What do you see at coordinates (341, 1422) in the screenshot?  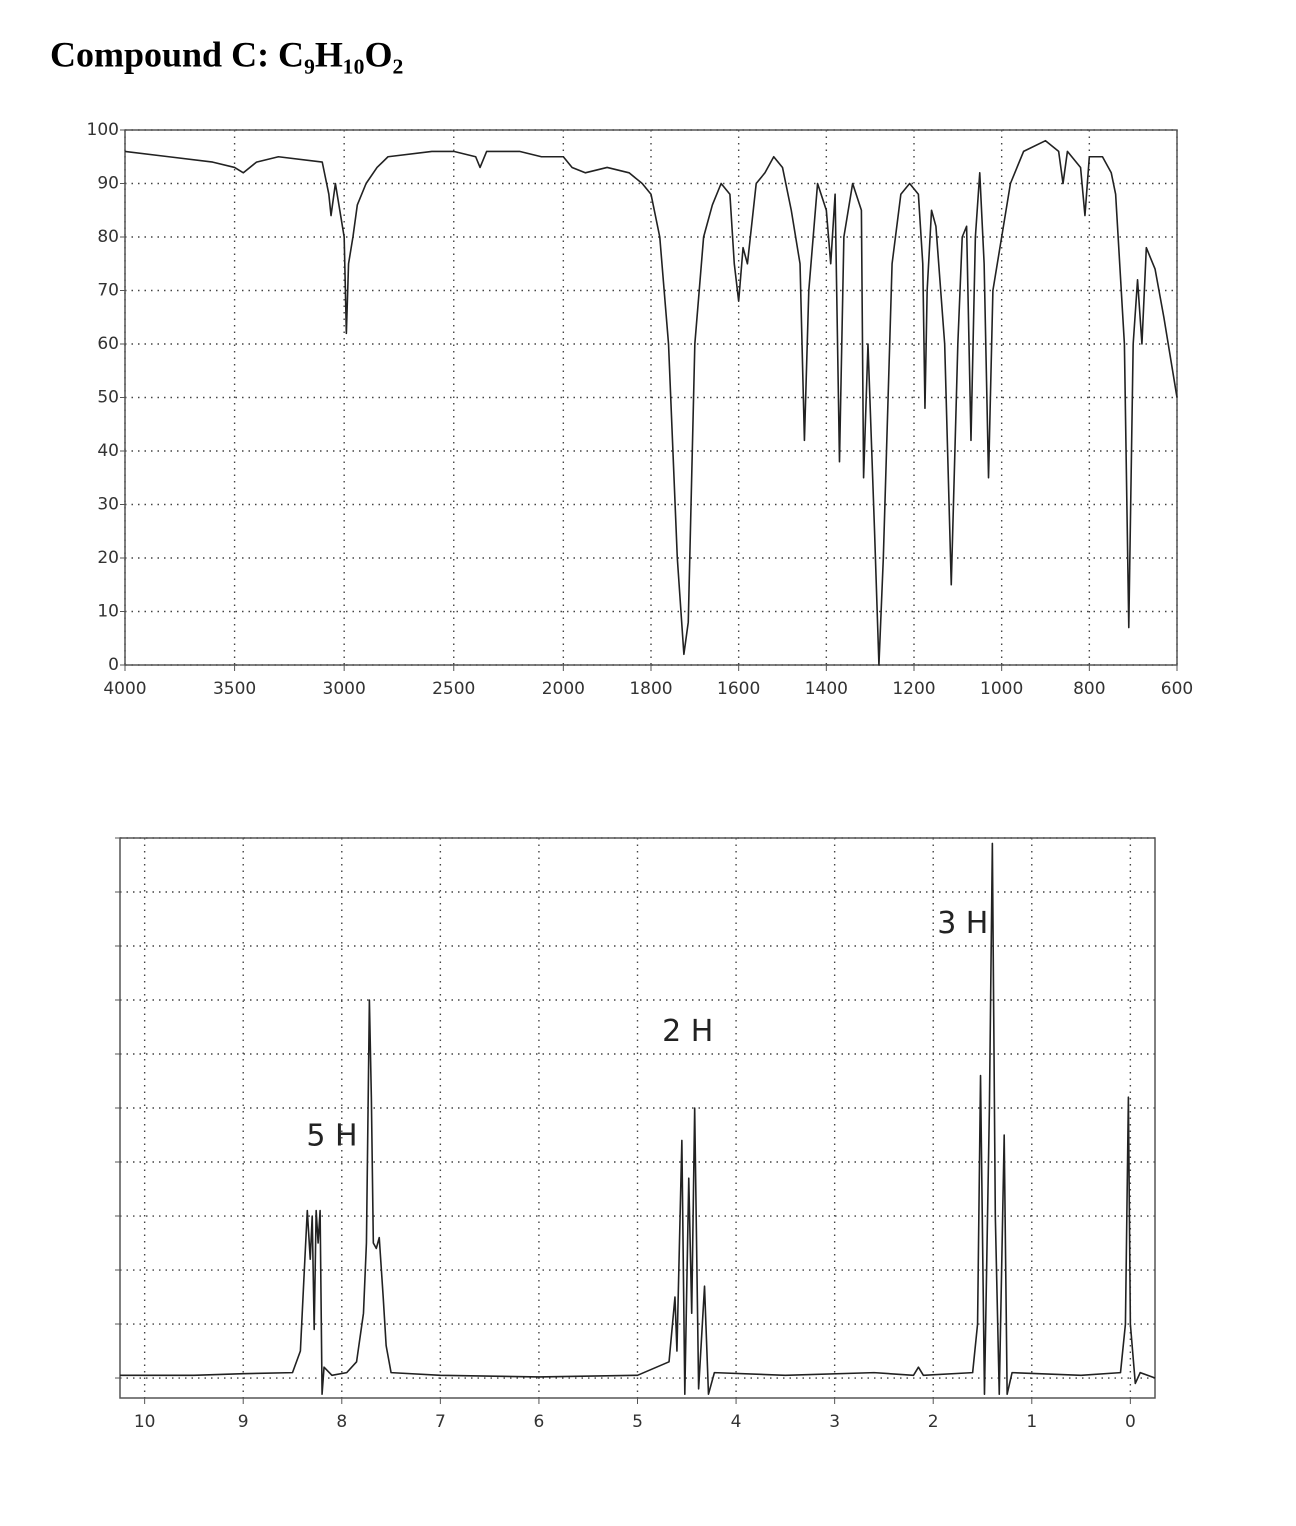 I see `x-tick-label: 8` at bounding box center [341, 1422].